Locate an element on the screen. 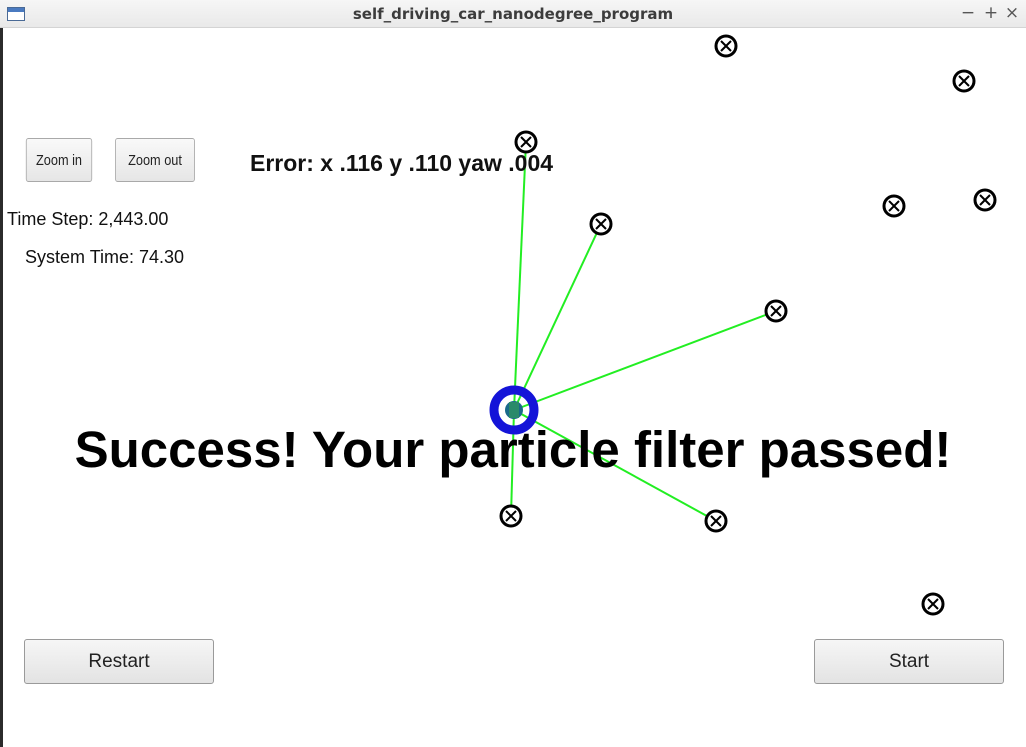  observation-lines is located at coordinates (643, 331).